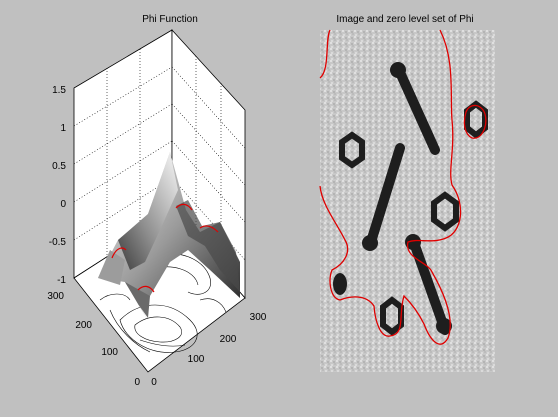 The image size is (558, 417). What do you see at coordinates (93, 339) in the screenshot?
I see `y-axis: 300 200 100 0` at bounding box center [93, 339].